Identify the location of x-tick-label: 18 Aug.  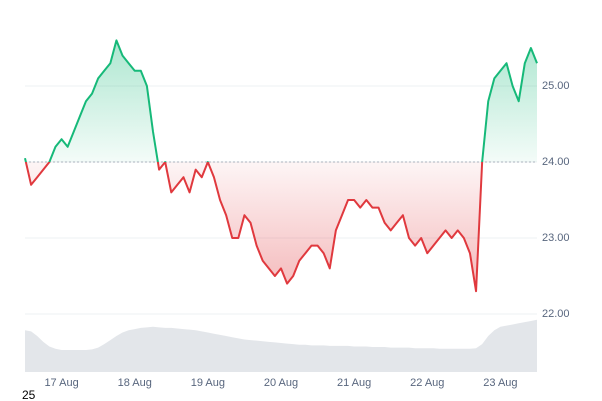
(135, 383).